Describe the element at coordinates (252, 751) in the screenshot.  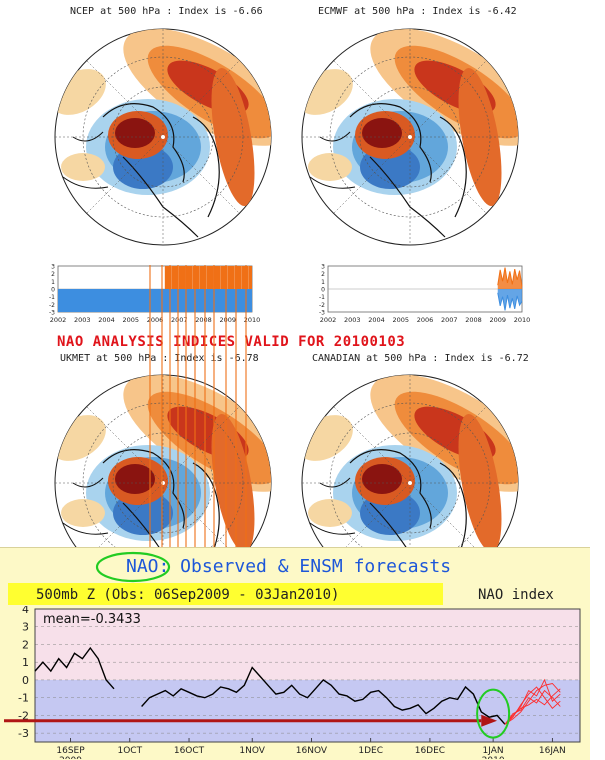
I see `x-tick-label: 1NOV` at that location.